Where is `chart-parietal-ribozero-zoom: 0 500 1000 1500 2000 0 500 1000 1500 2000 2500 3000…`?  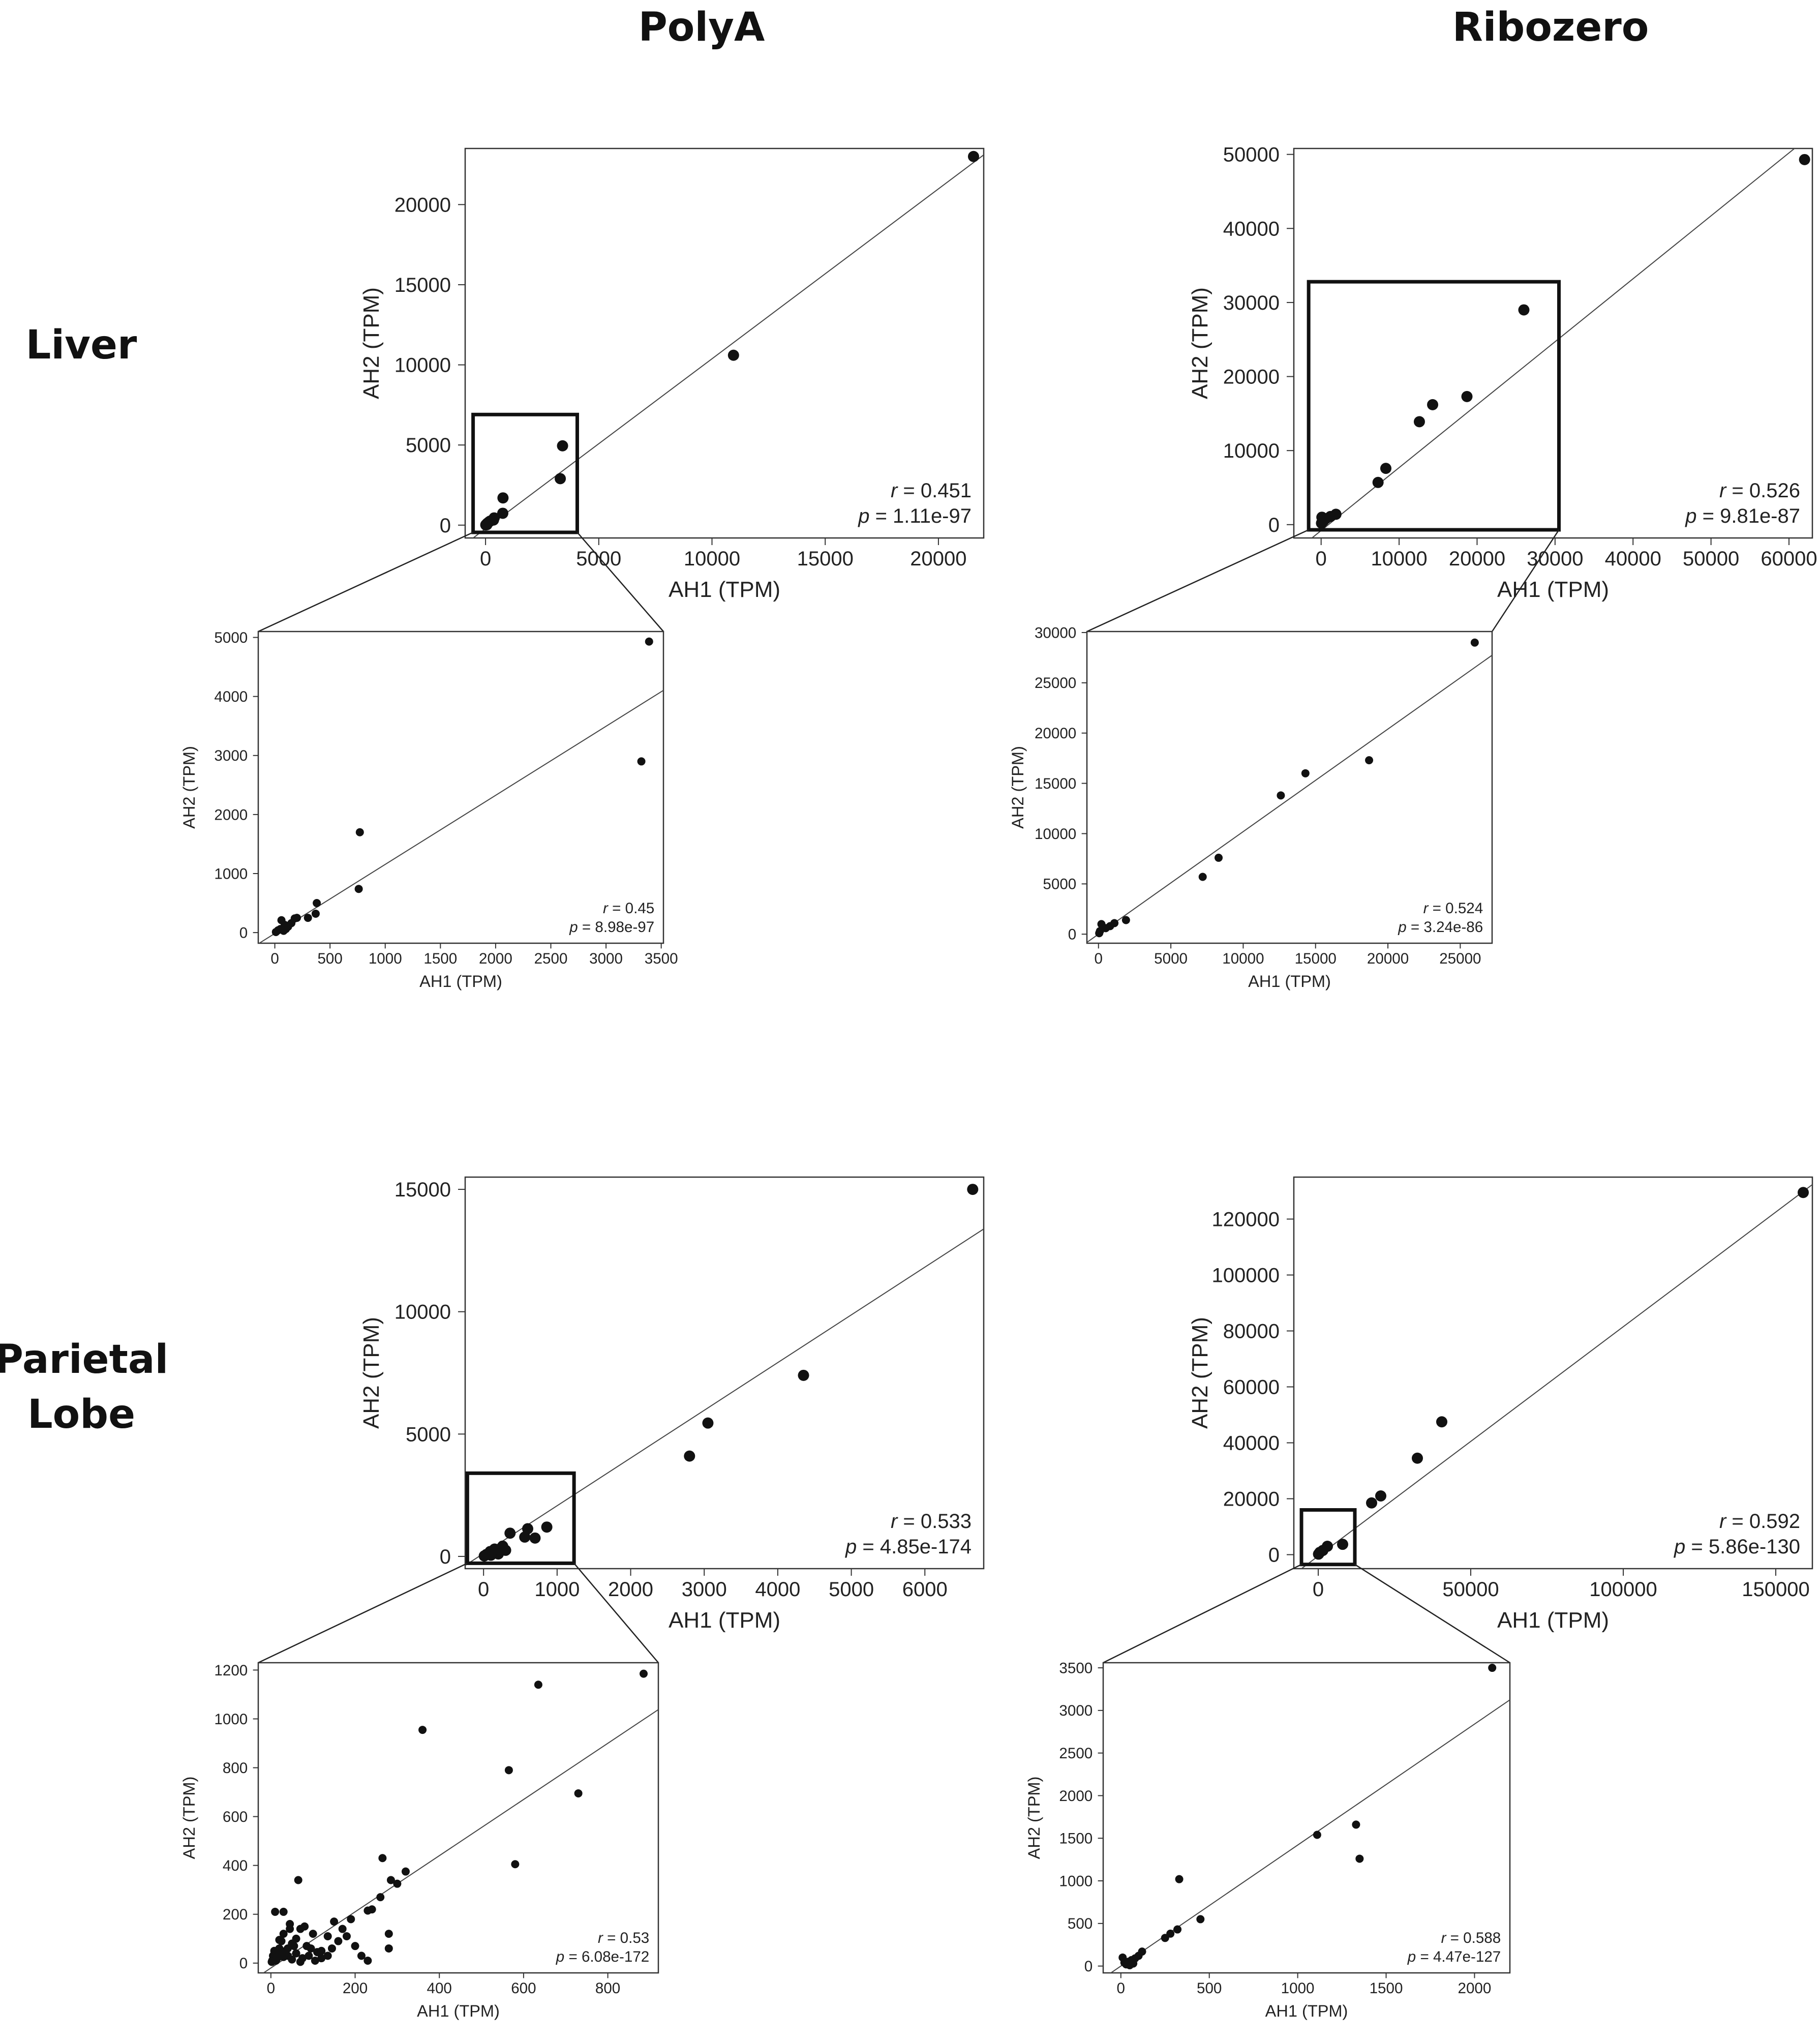 chart-parietal-ribozero-zoom: 0 500 1000 1500 2000 0 500 1000 1500 2000 2500 3000… is located at coordinates (1268, 1840).